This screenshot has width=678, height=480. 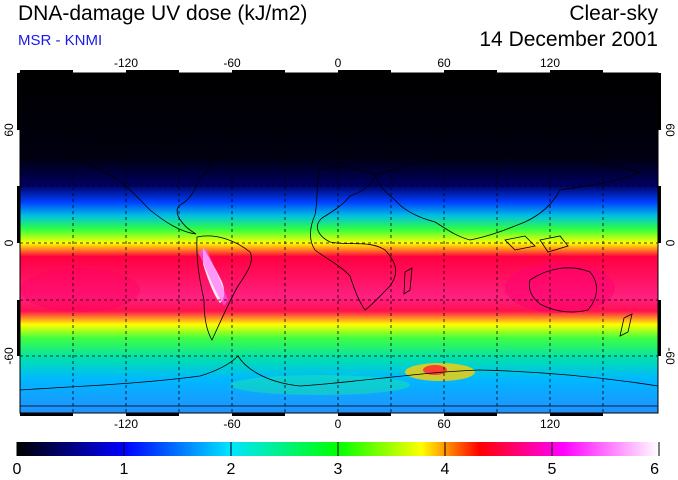 I want to click on lat-tick-right: 0, so click(x=670, y=243).